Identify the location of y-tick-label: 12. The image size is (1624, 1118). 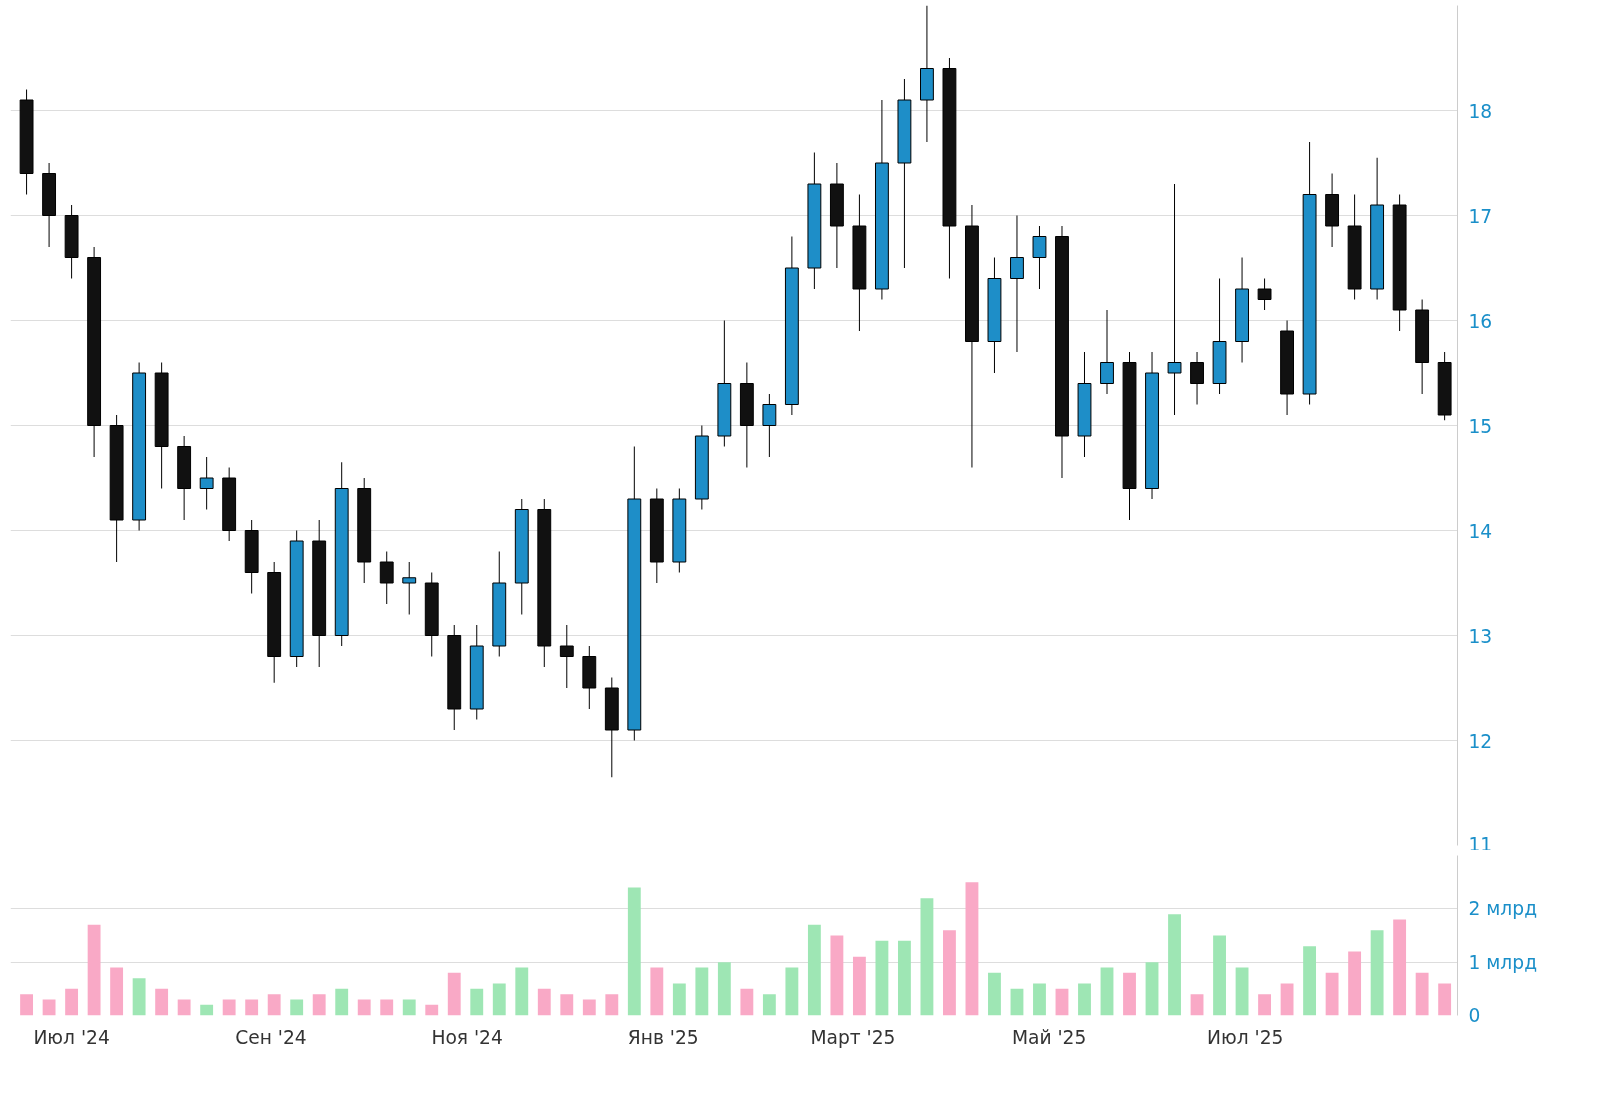
(1480, 741).